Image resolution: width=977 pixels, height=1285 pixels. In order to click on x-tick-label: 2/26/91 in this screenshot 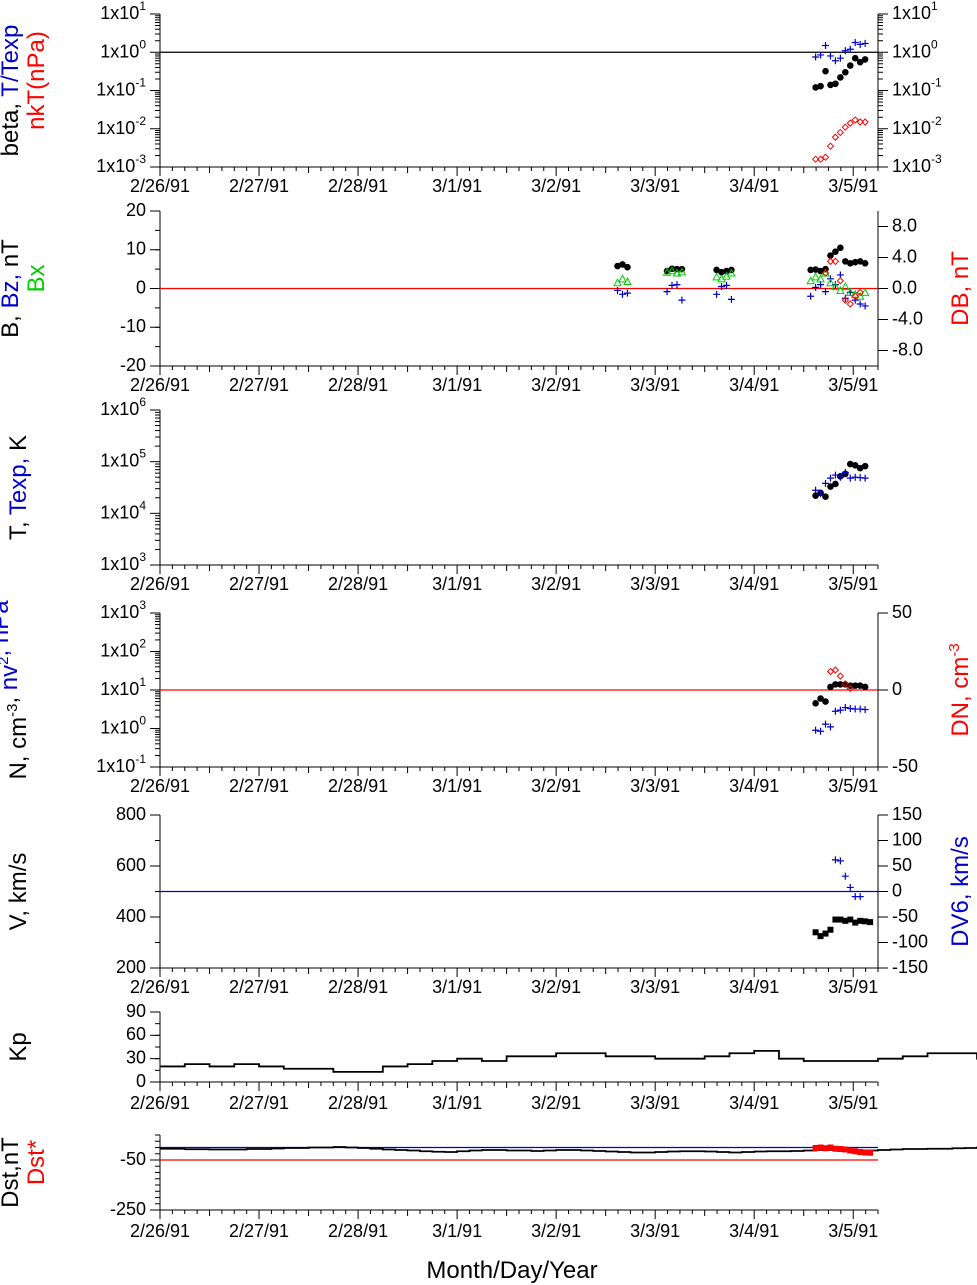, I will do `click(160, 987)`.